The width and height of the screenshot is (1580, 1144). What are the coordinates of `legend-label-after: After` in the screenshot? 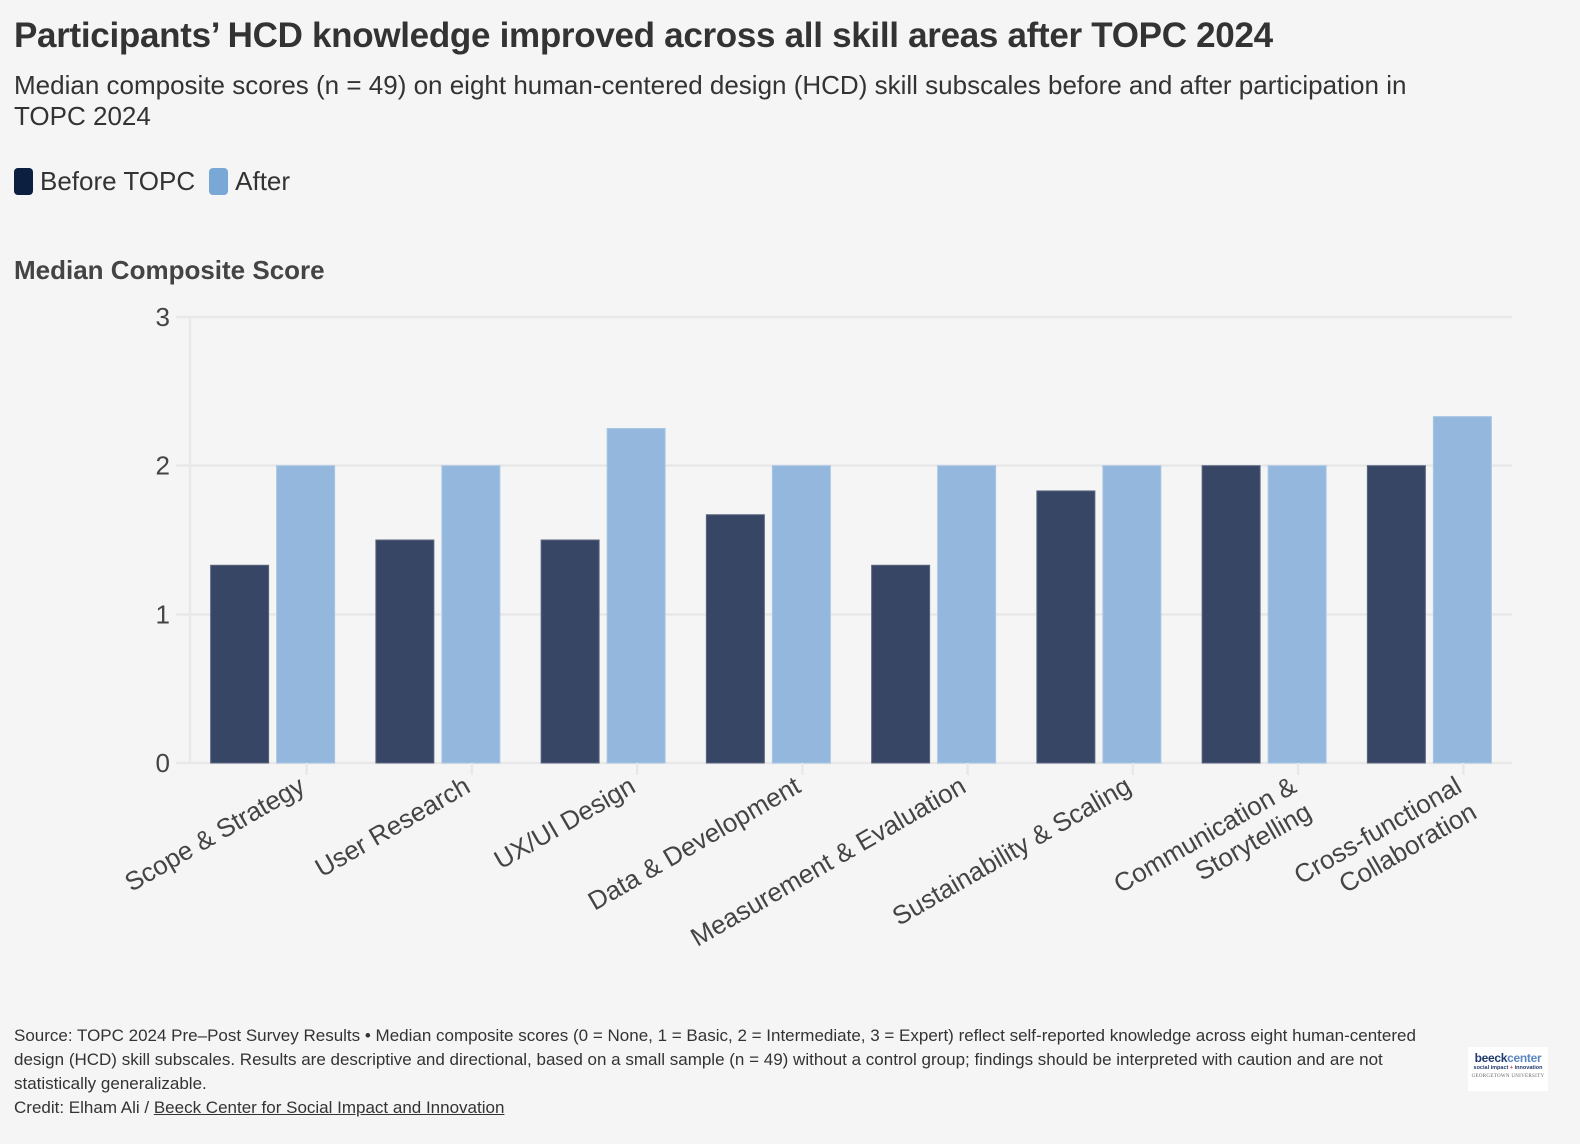 It's located at (263, 181).